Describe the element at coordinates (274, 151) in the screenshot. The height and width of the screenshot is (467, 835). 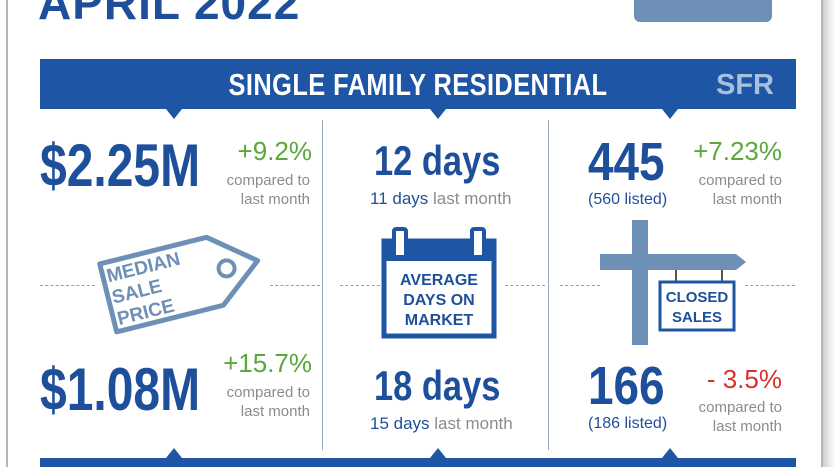
I see `median-price-top-change: +9.2%` at that location.